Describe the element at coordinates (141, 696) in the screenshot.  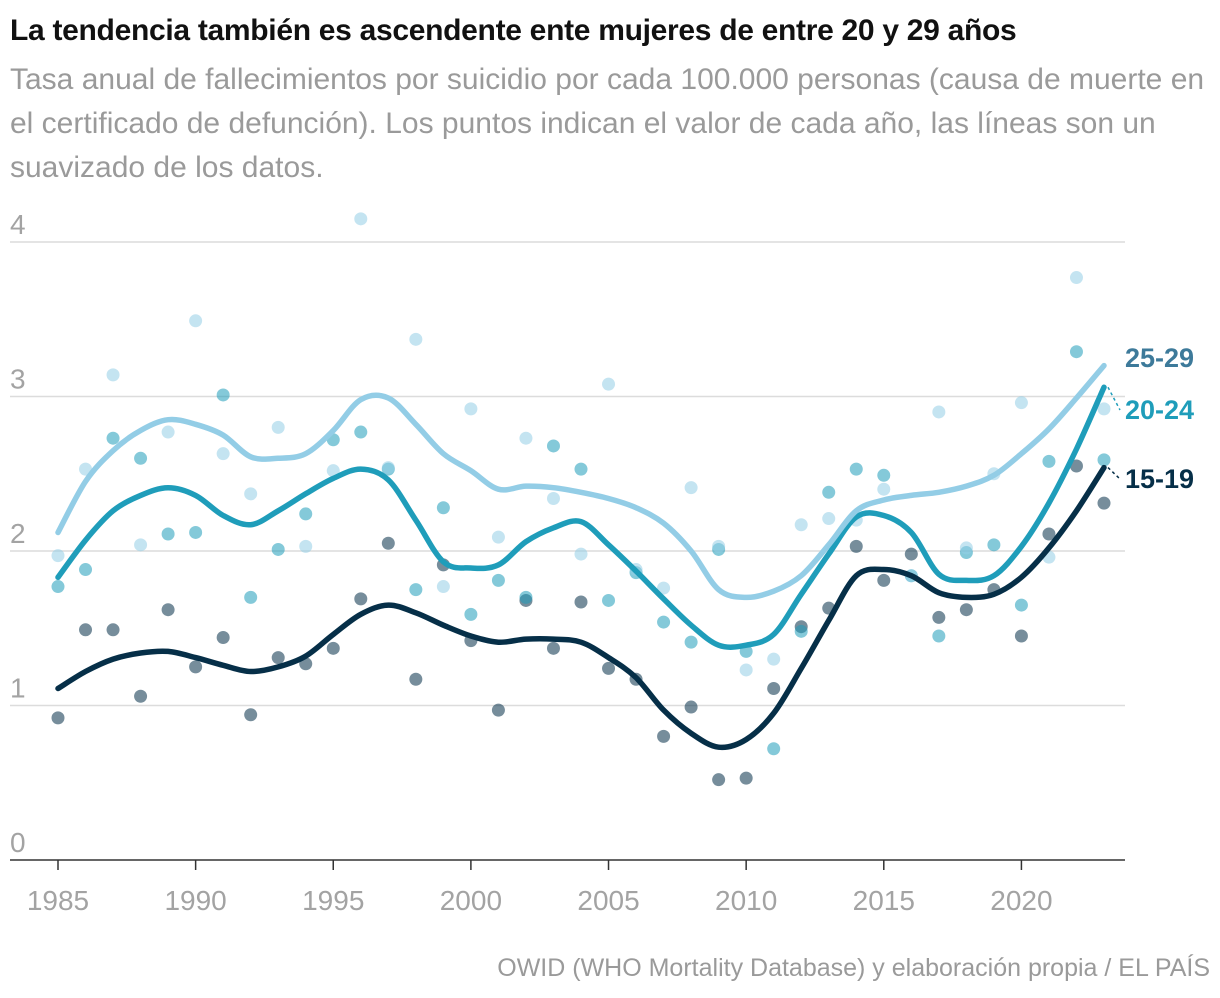
I see `point-15-19-1988` at that location.